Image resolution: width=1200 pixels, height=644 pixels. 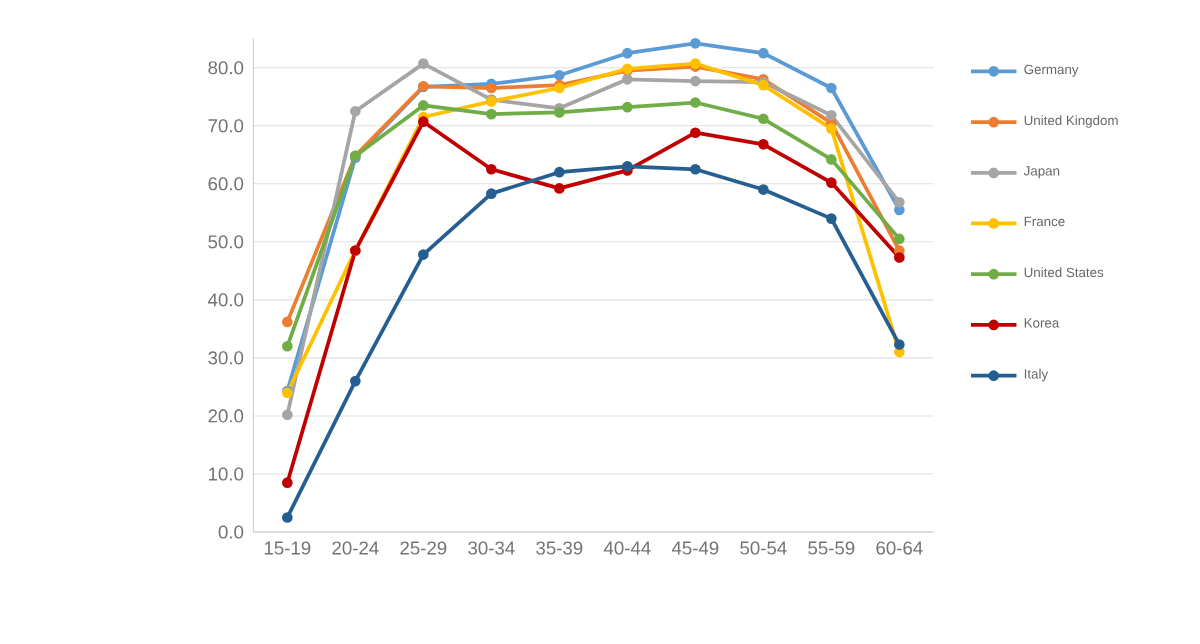 What do you see at coordinates (226, 300) in the screenshot?
I see `y-tick-label: 40.0` at bounding box center [226, 300].